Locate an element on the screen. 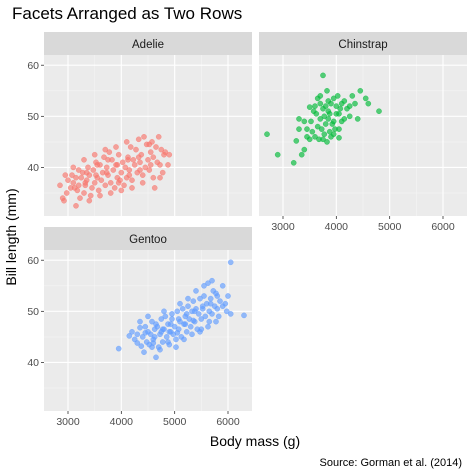  x-tick-label: 6000 is located at coordinates (443, 227).